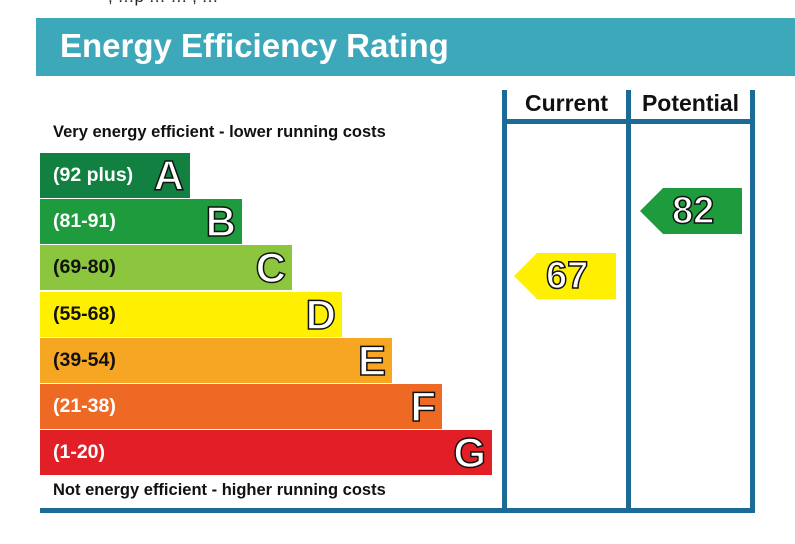  I want to click on band-f: (21-38) F, so click(241, 406).